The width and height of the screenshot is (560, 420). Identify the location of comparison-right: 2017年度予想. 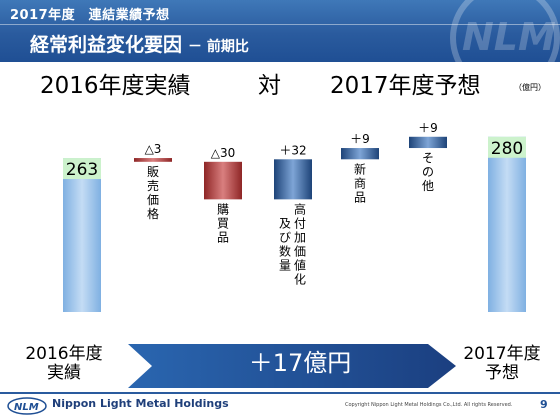
(405, 86).